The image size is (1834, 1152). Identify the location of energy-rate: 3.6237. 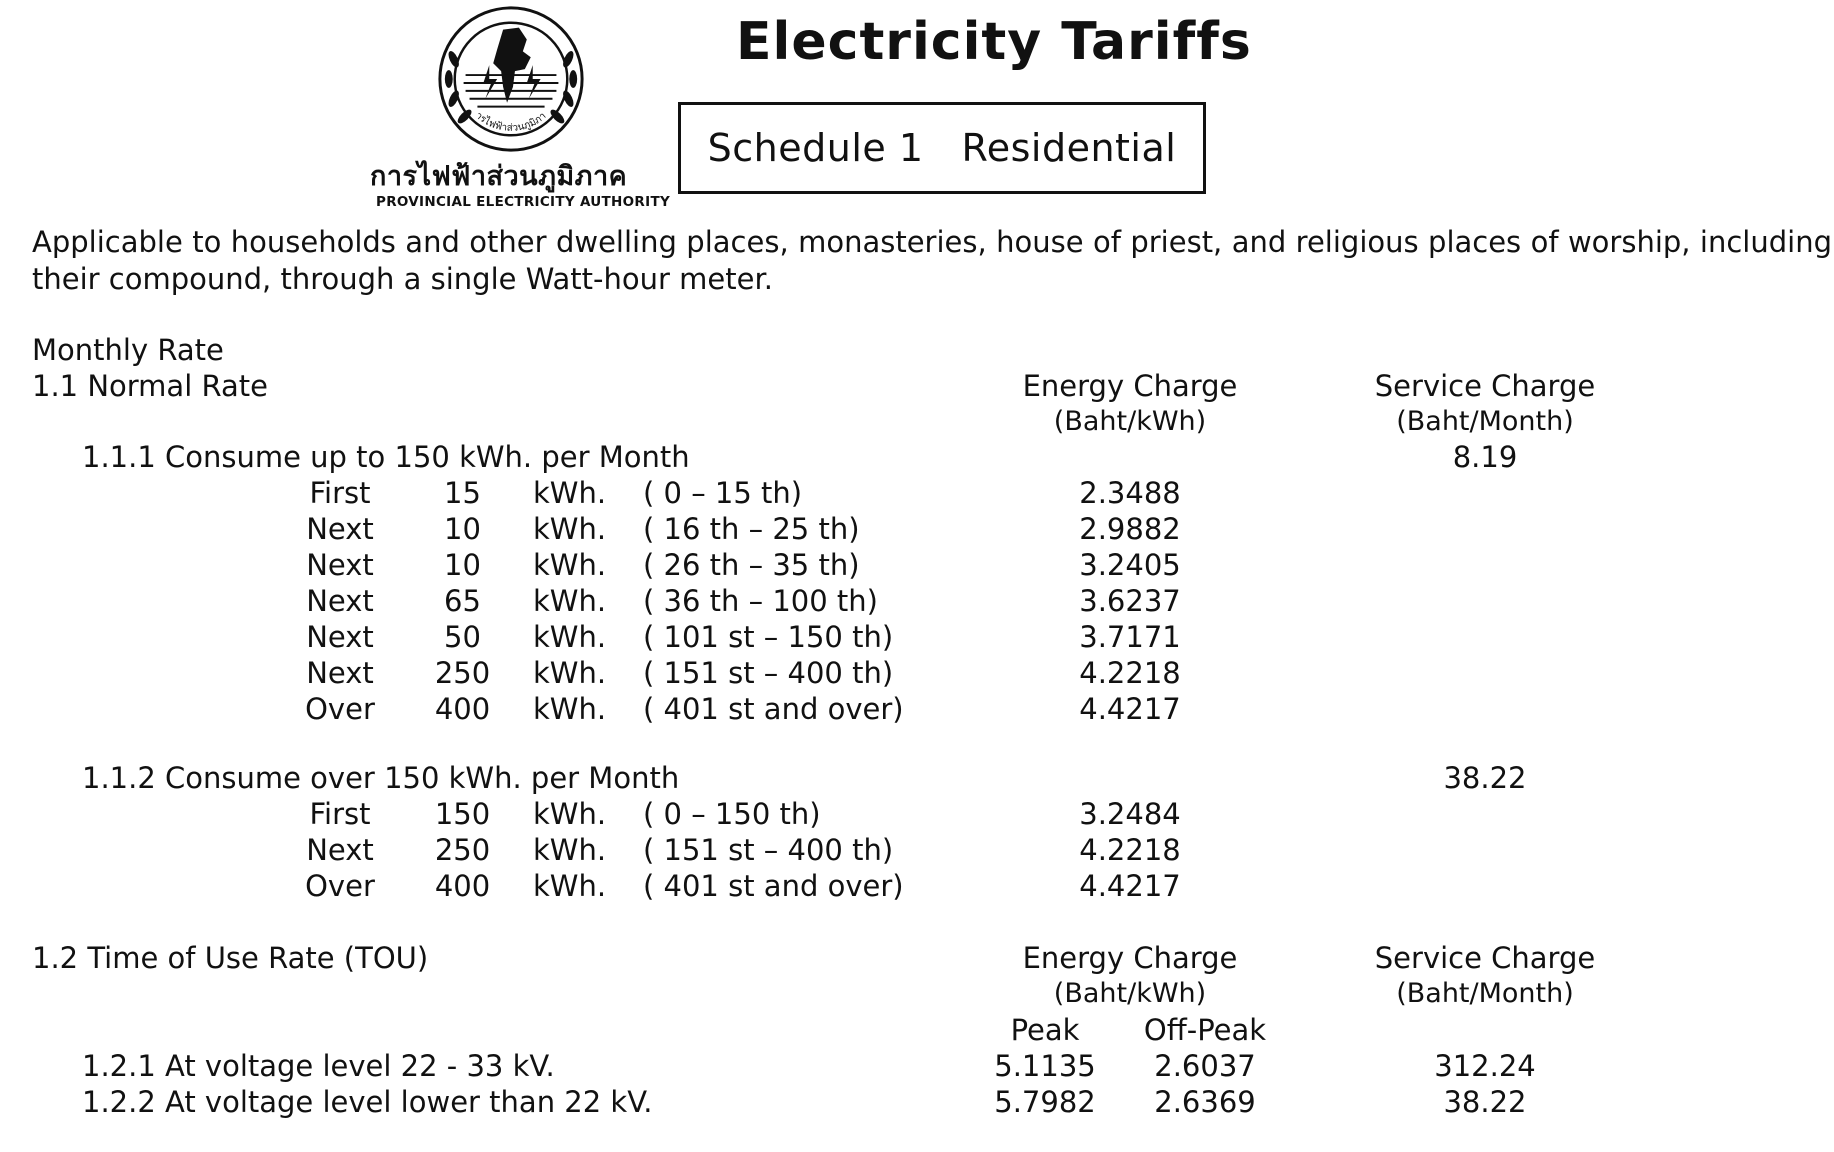
(1130, 601).